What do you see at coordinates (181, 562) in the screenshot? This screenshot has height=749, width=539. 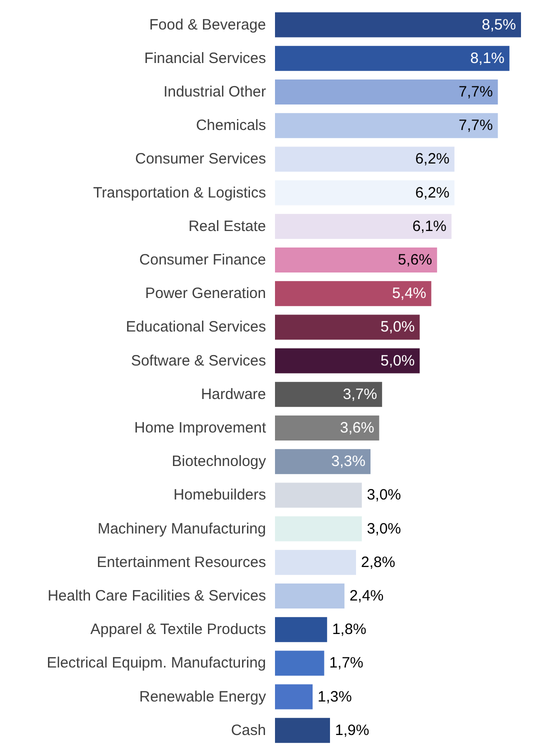 I see `y-tick-label: Entertainment Resources` at bounding box center [181, 562].